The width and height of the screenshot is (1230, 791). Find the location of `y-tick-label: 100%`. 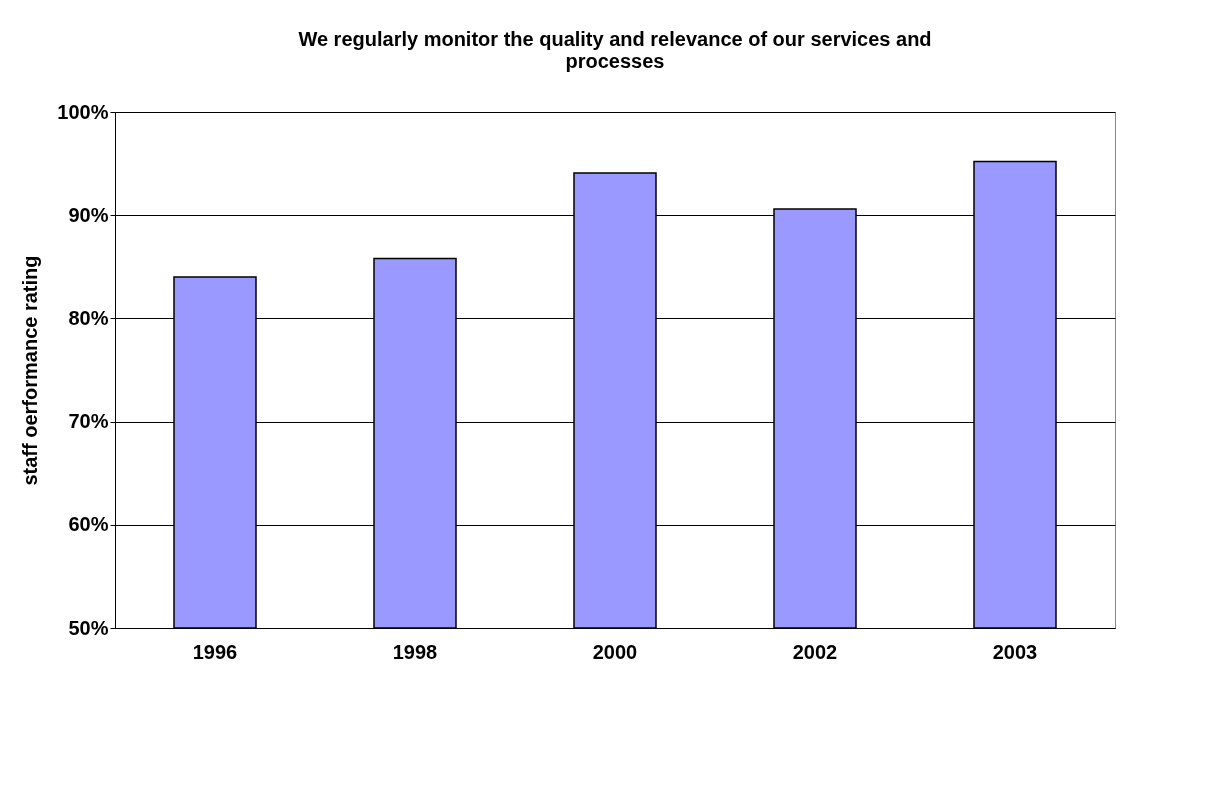

y-tick-label: 100% is located at coordinates (83, 111).